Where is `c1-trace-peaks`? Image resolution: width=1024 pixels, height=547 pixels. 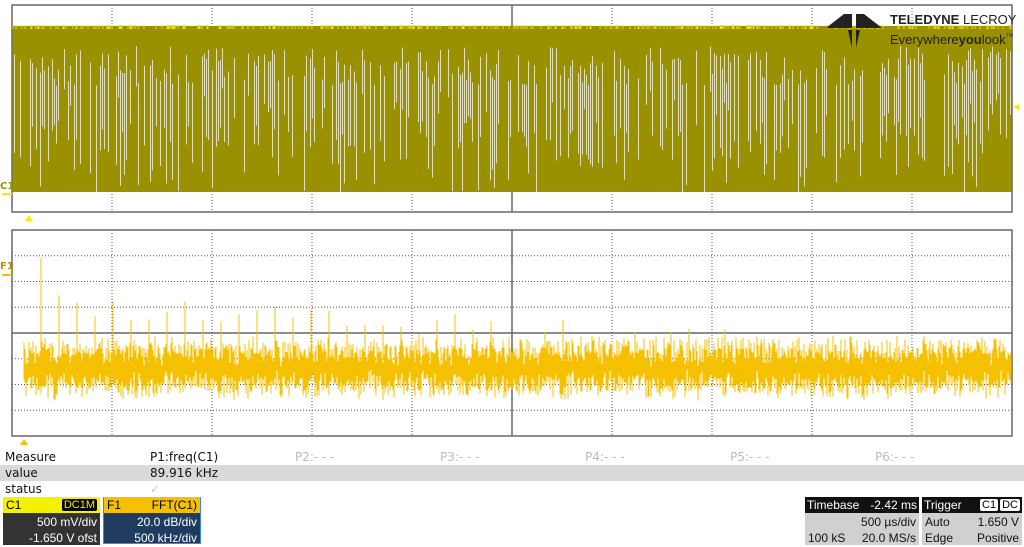
c1-trace-peaks is located at coordinates (512, 27).